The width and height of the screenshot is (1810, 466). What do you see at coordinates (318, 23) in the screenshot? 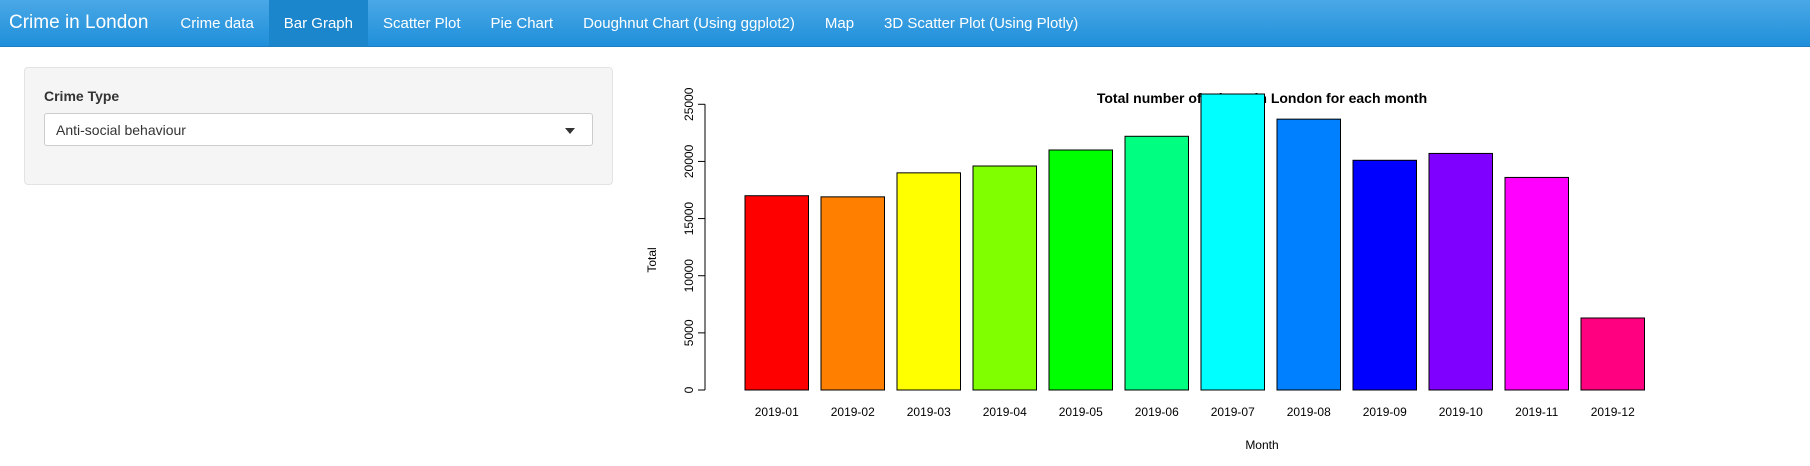
I see `tab-bar-graph: Bar Graph` at bounding box center [318, 23].